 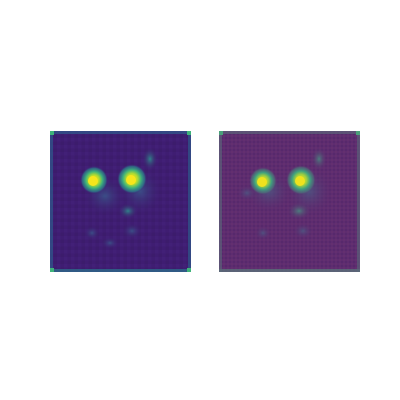 I want to click on heatmap-overlay, so click(x=289, y=201).